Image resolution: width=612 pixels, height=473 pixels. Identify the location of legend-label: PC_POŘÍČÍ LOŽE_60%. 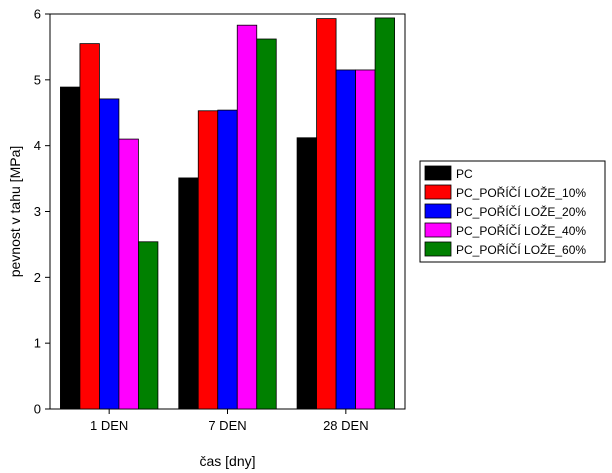
(521, 249).